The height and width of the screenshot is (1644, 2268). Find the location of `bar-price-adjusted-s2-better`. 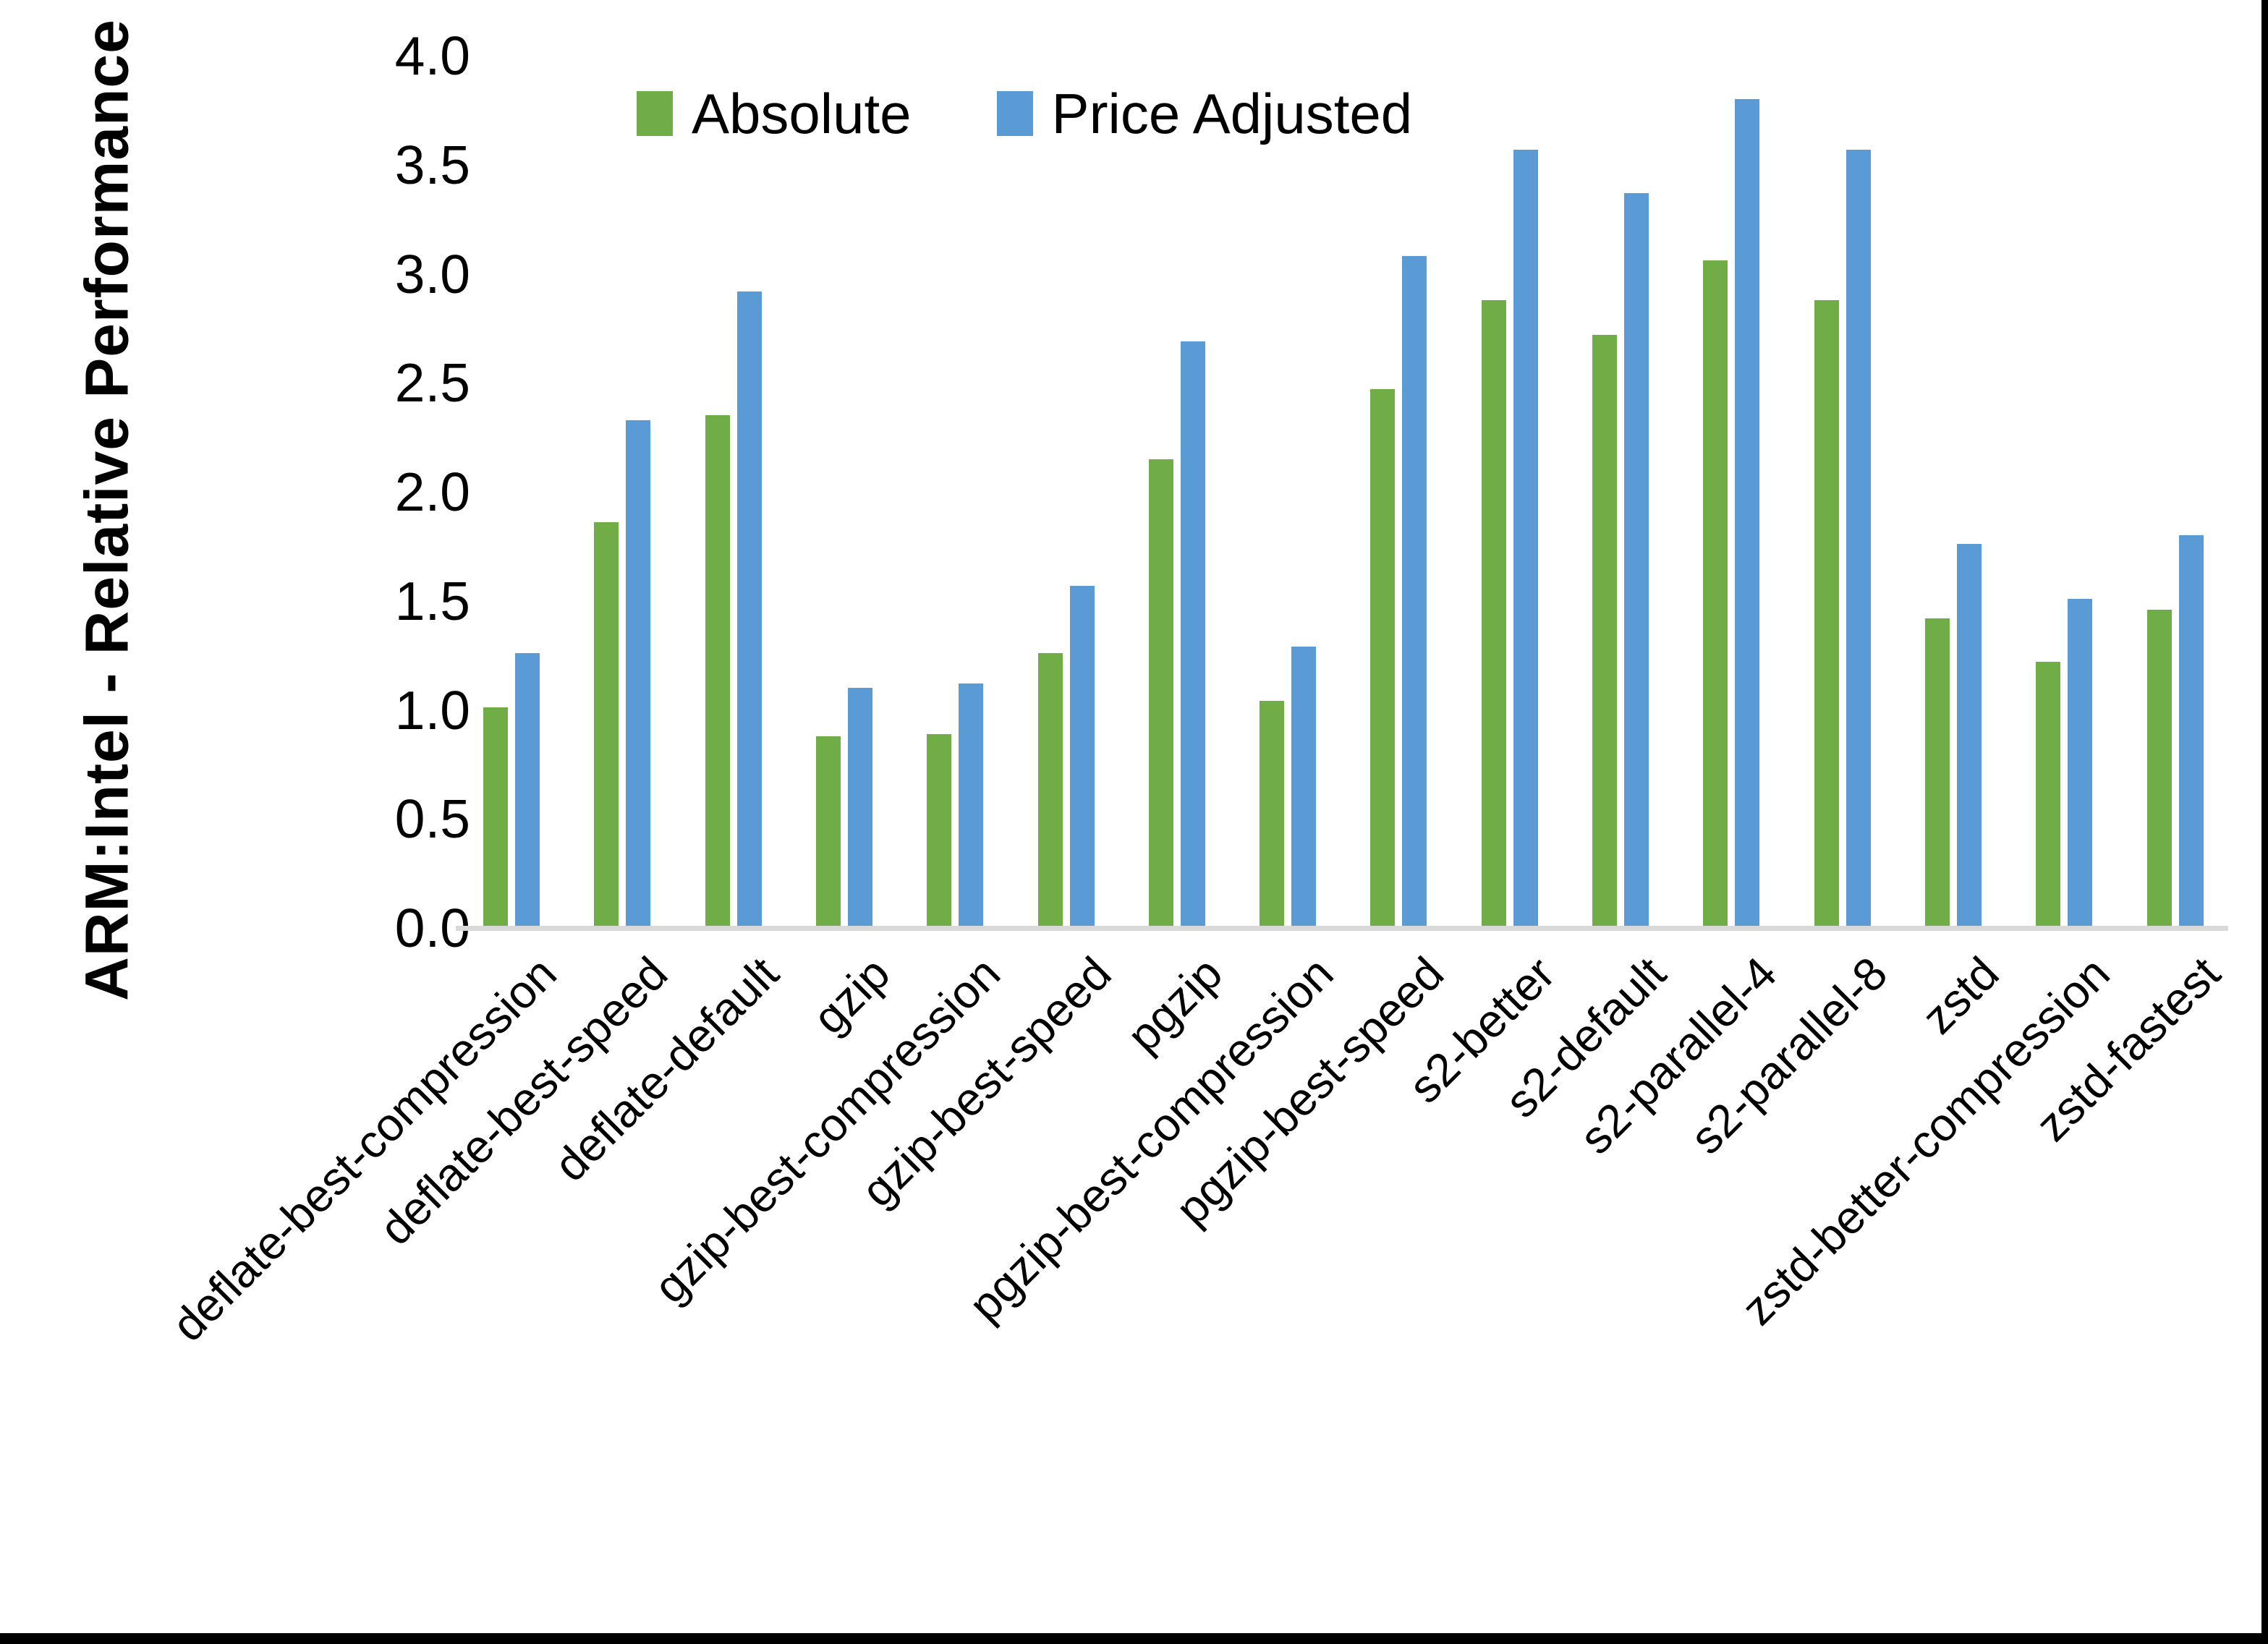

bar-price-adjusted-s2-better is located at coordinates (1525, 539).